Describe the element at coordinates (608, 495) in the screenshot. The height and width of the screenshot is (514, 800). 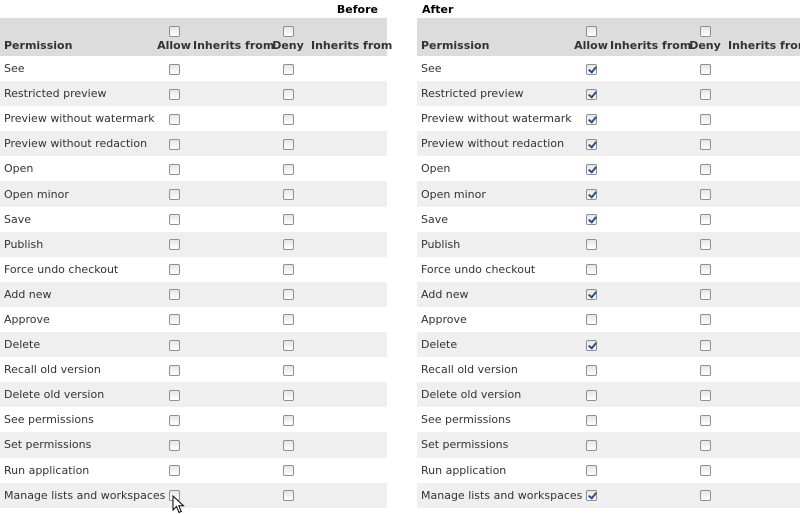
I see `permission-row-manage-lists-and-workspaces: Manage lists and workspaces` at that location.